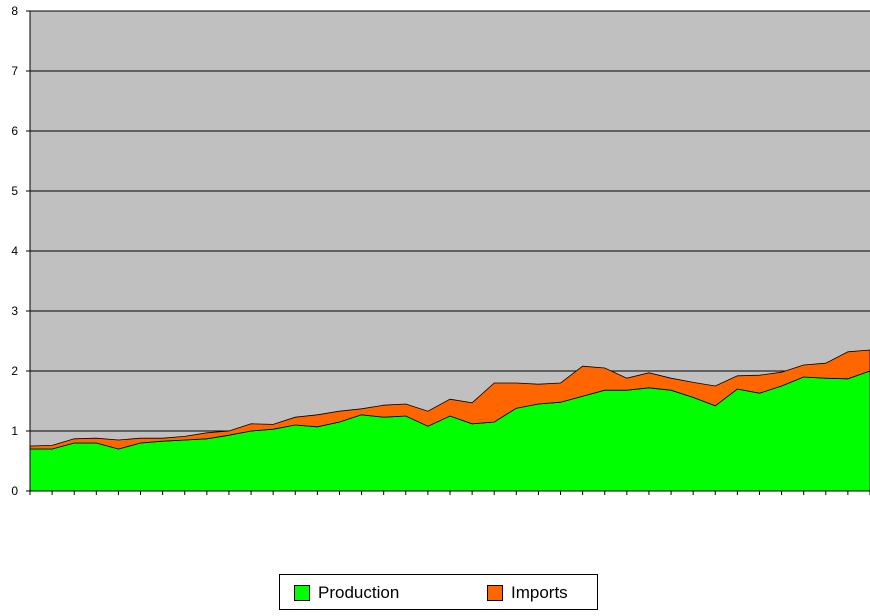 The image size is (870, 616). Describe the element at coordinates (14, 71) in the screenshot. I see `y-tick-label: 7` at that location.